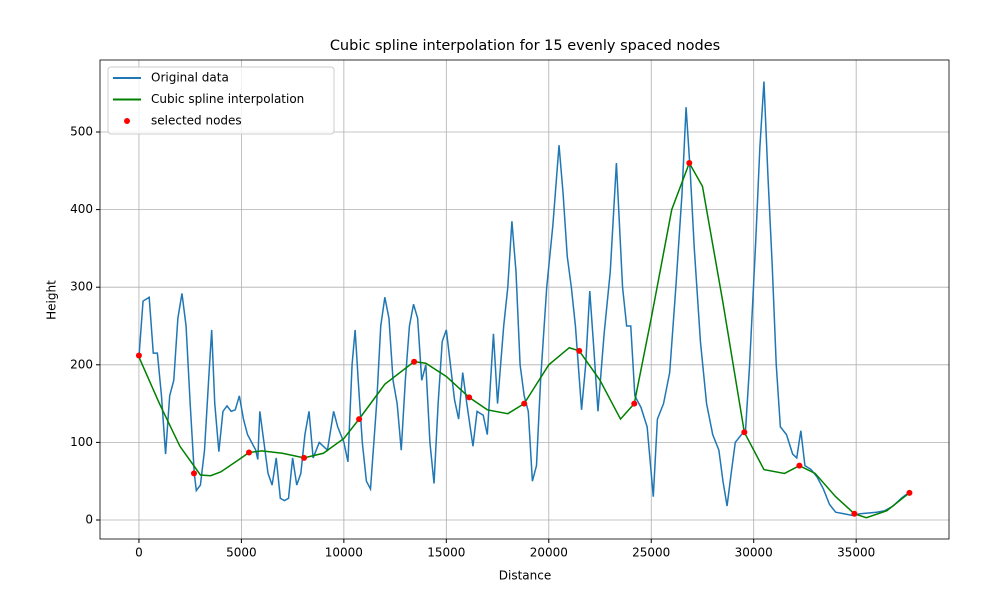 The image size is (1000, 604). What do you see at coordinates (139, 553) in the screenshot?
I see `x-tick-label: 0` at bounding box center [139, 553].